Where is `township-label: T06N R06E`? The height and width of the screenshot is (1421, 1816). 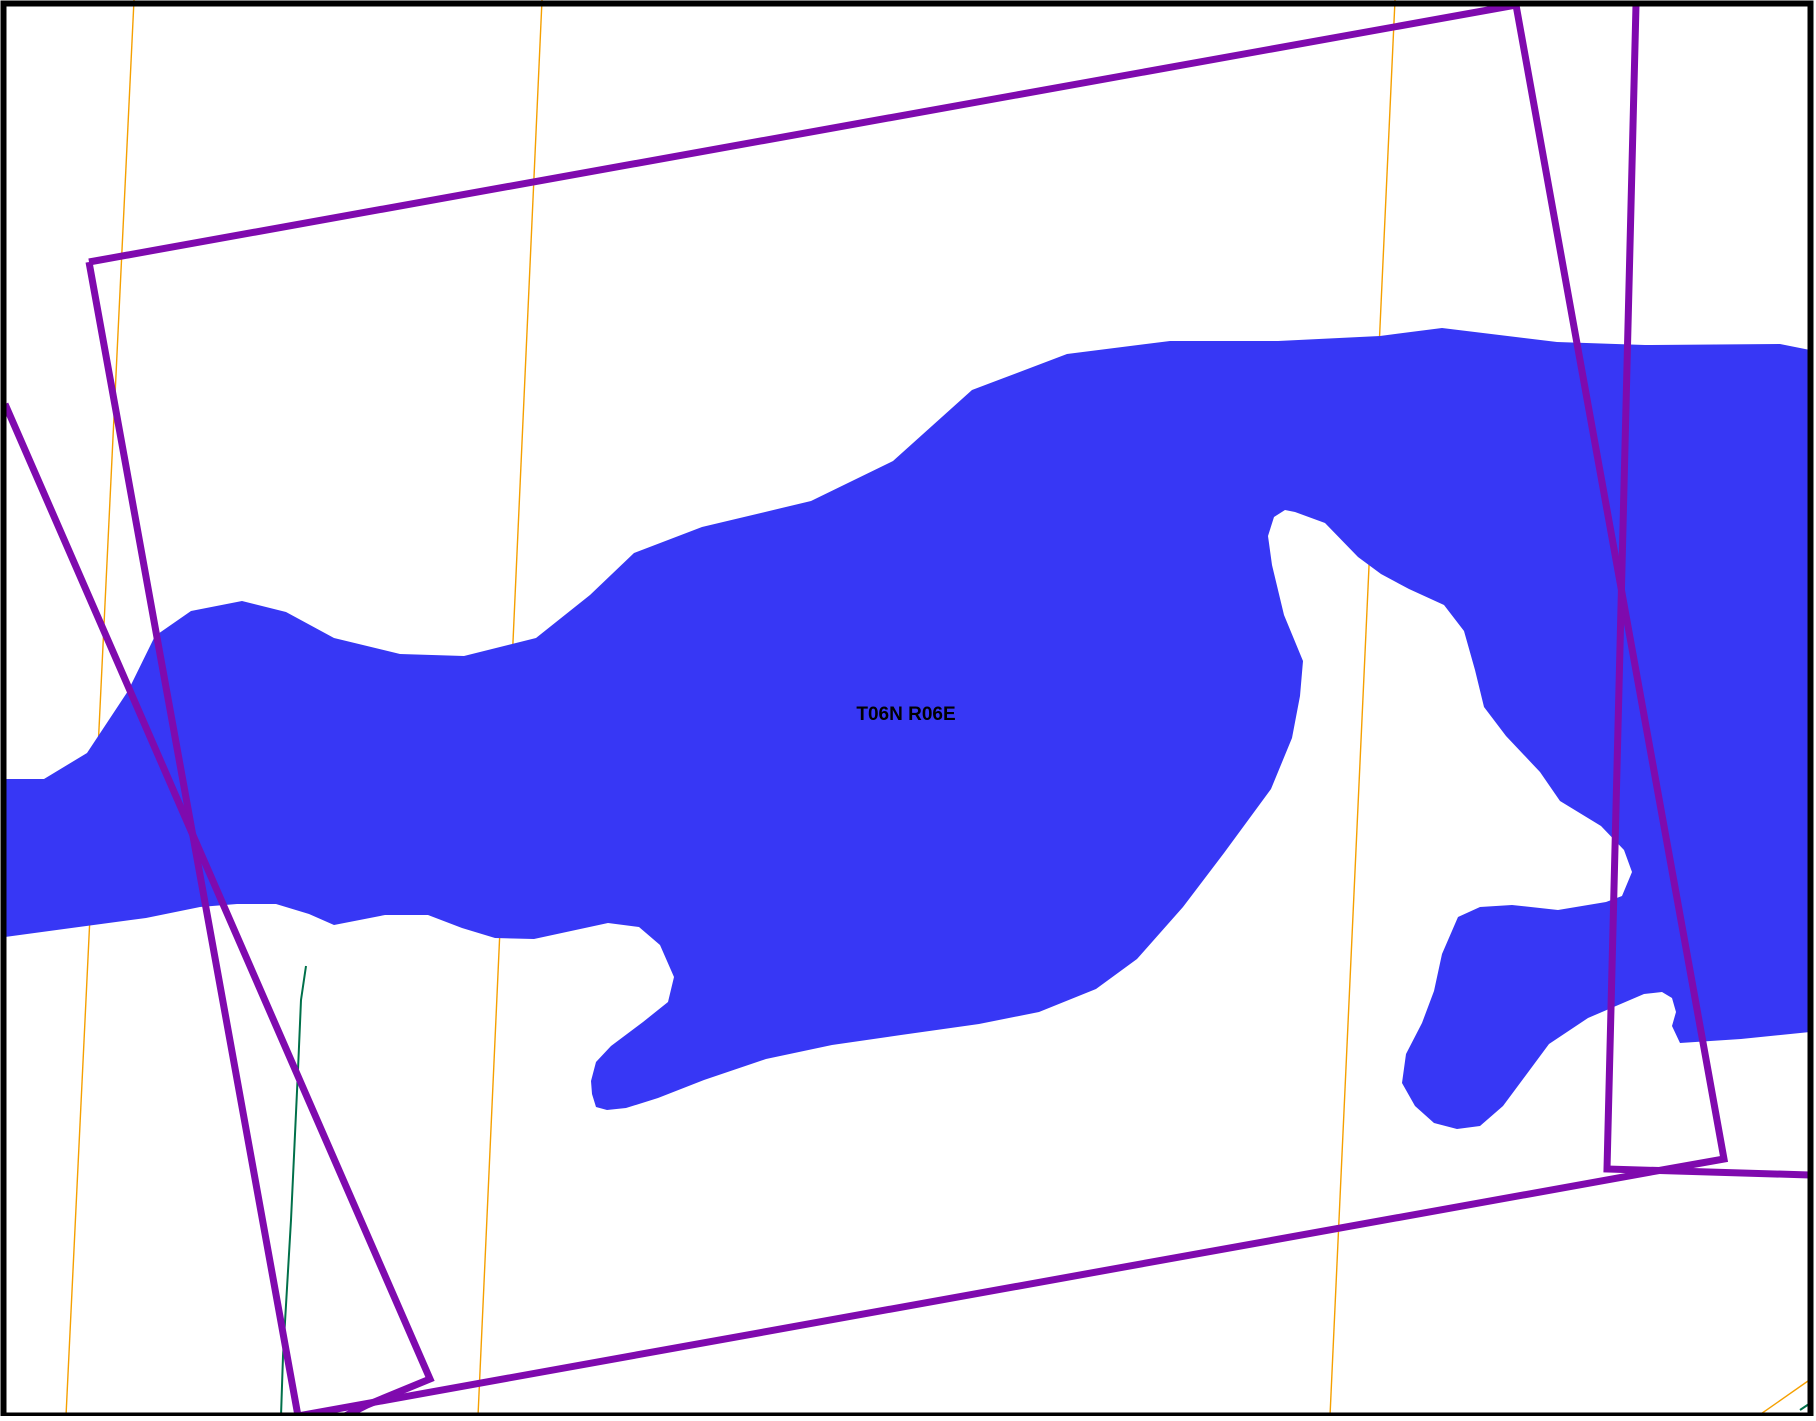
township-label: T06N R06E is located at coordinates (905, 714).